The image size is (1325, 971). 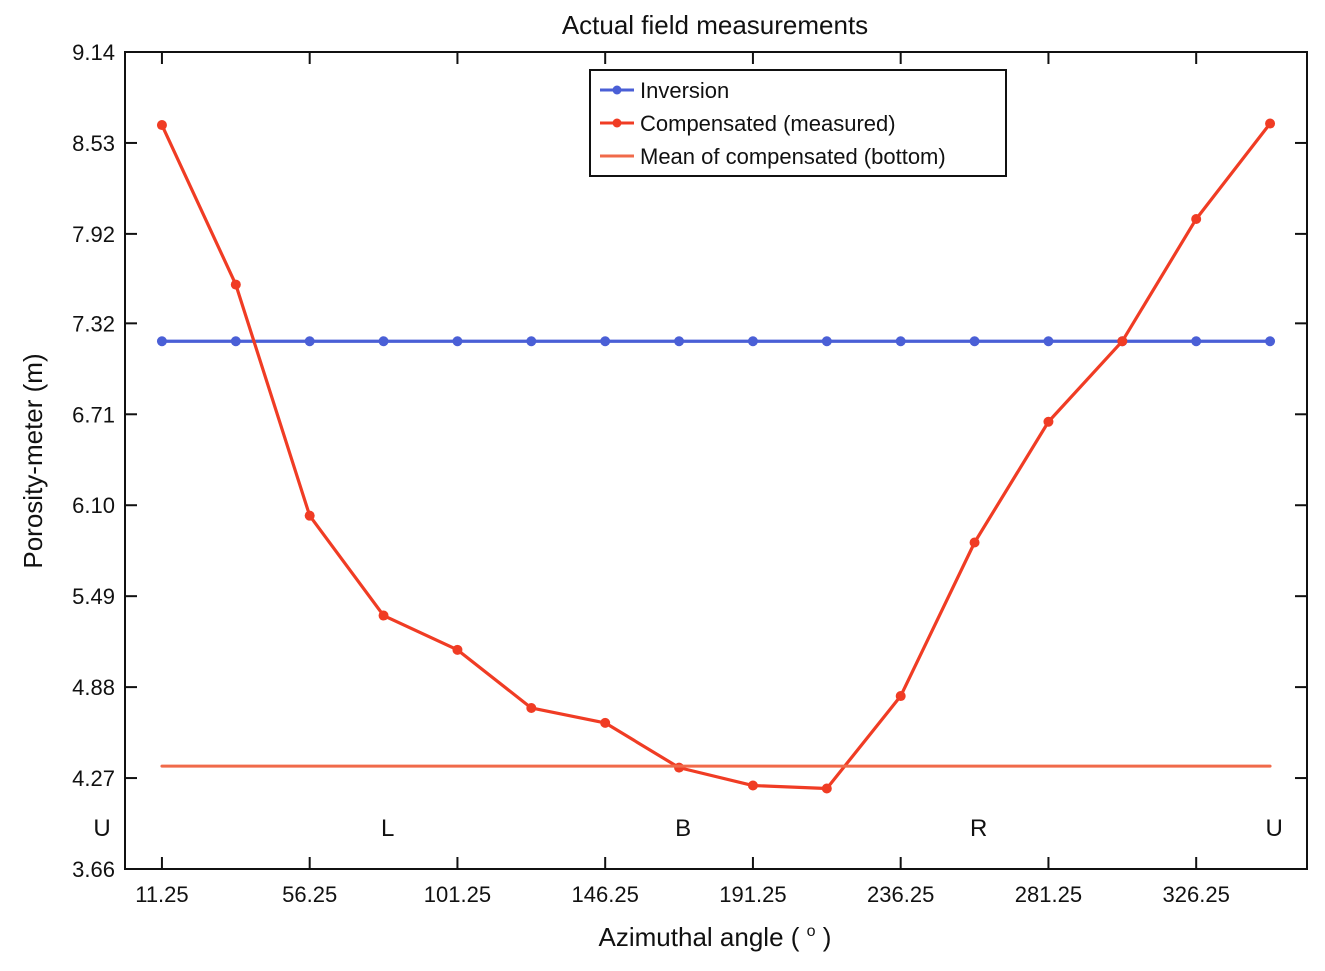 I want to click on direction-label-4: R, so click(x=978, y=828).